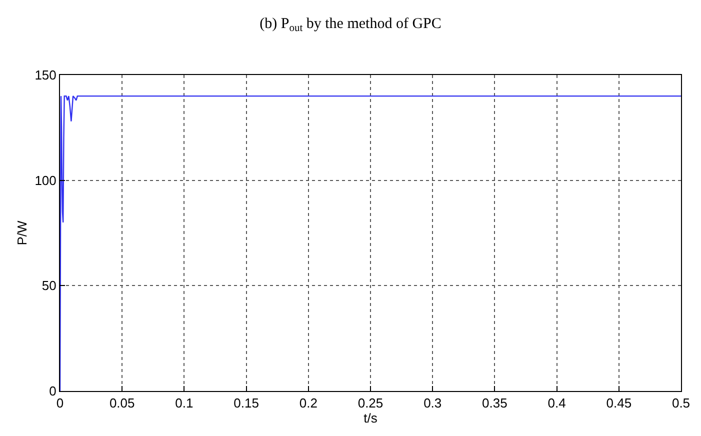 Image resolution: width=701 pixels, height=436 pixels. Describe the element at coordinates (45, 75) in the screenshot. I see `y-tick-label: 150` at that location.